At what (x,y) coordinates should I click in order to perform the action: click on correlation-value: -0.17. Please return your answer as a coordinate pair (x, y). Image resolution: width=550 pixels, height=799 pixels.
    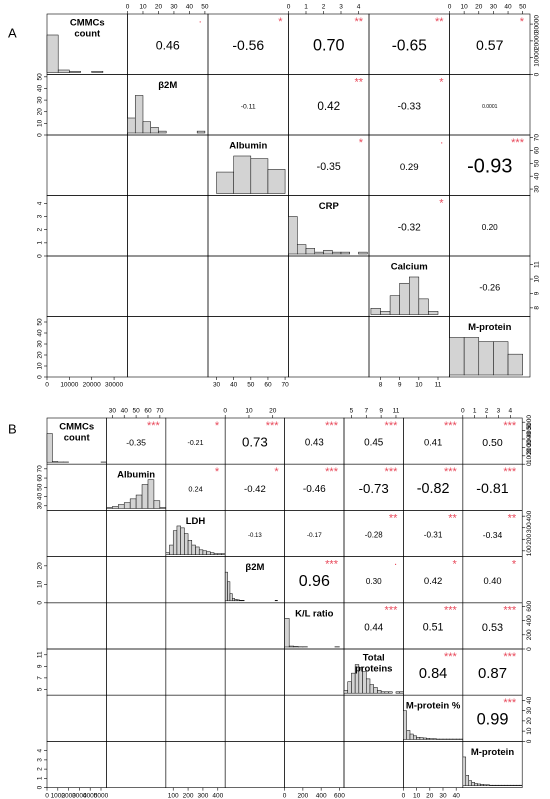
    Looking at the image, I should click on (314, 535).